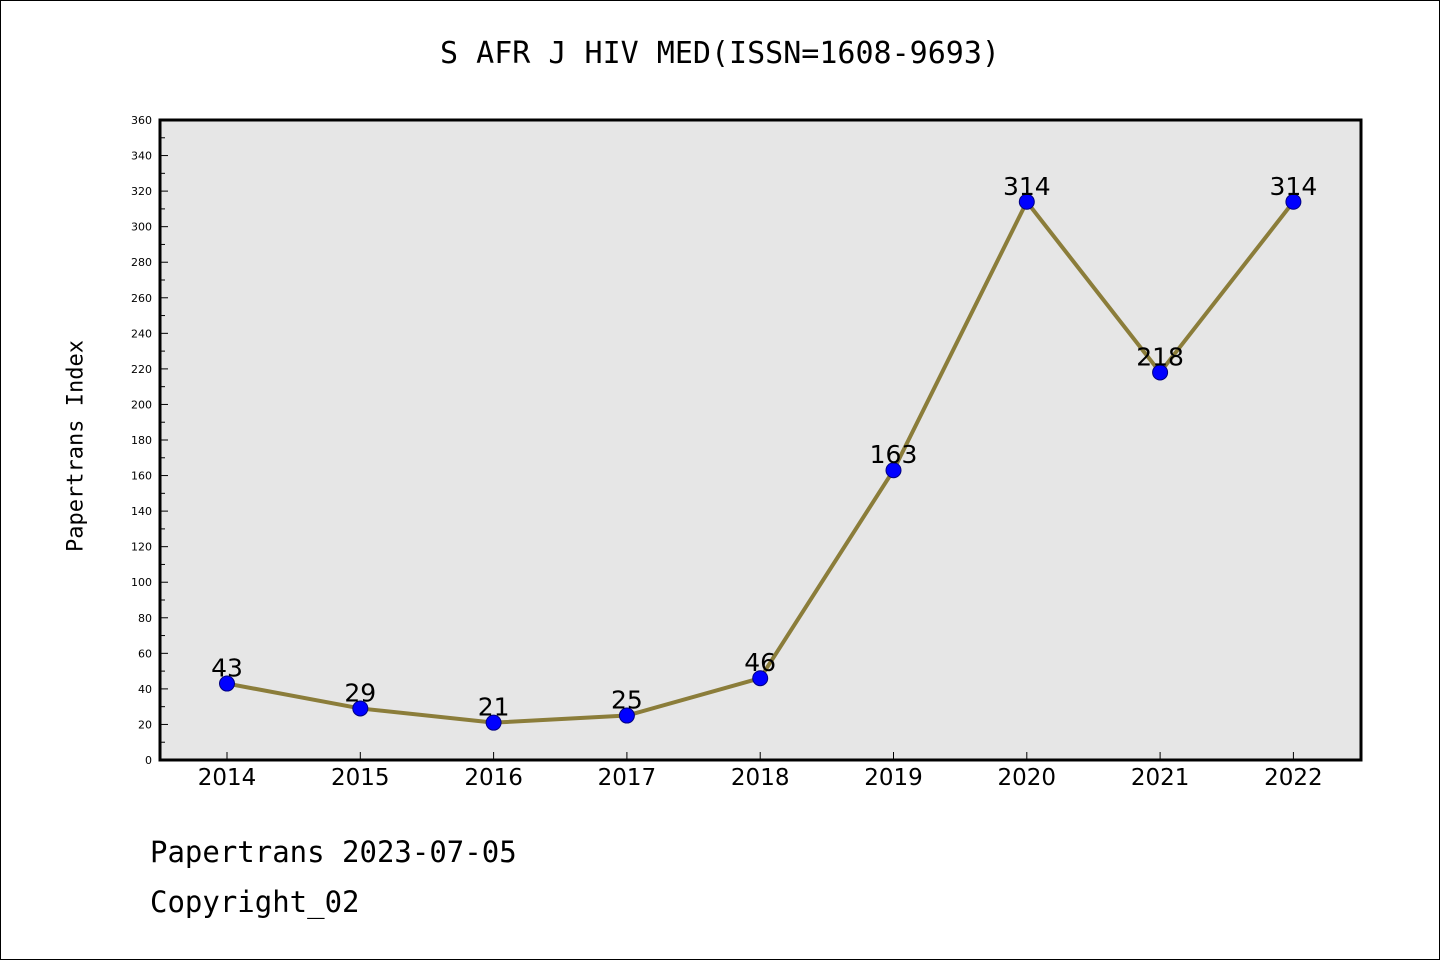  What do you see at coordinates (333, 852) in the screenshot?
I see `footer-date: Papertrans 2023-07-05` at bounding box center [333, 852].